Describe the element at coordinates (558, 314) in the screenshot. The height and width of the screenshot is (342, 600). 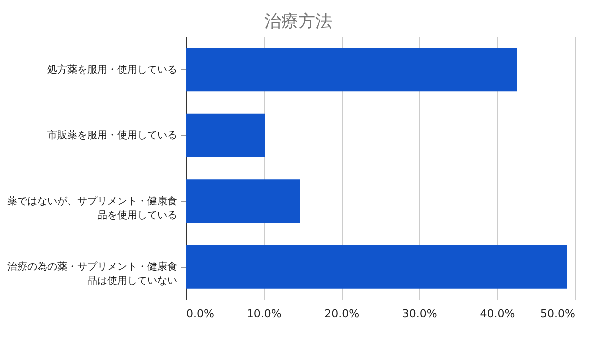
I see `x-tick-label: 50.0%` at that location.